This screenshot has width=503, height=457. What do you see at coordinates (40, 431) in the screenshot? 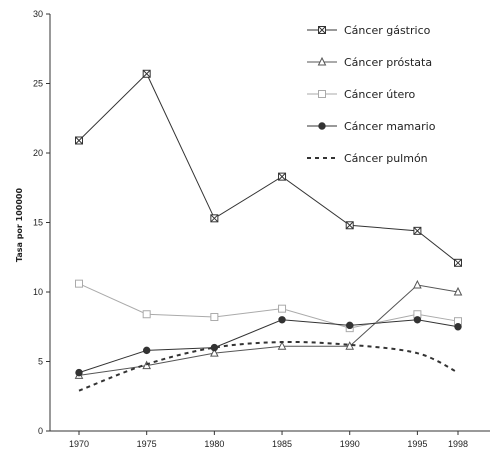
I see `y-tick-label: 0` at bounding box center [40, 431].